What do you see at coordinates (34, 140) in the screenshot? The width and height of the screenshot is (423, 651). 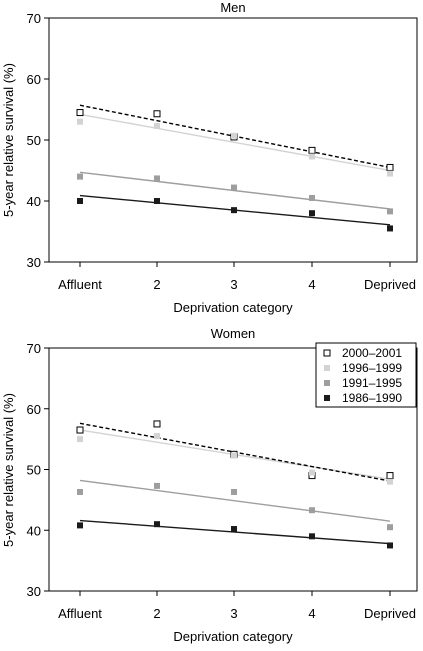 I see `panel-1-y-tick-label: 50` at bounding box center [34, 140].